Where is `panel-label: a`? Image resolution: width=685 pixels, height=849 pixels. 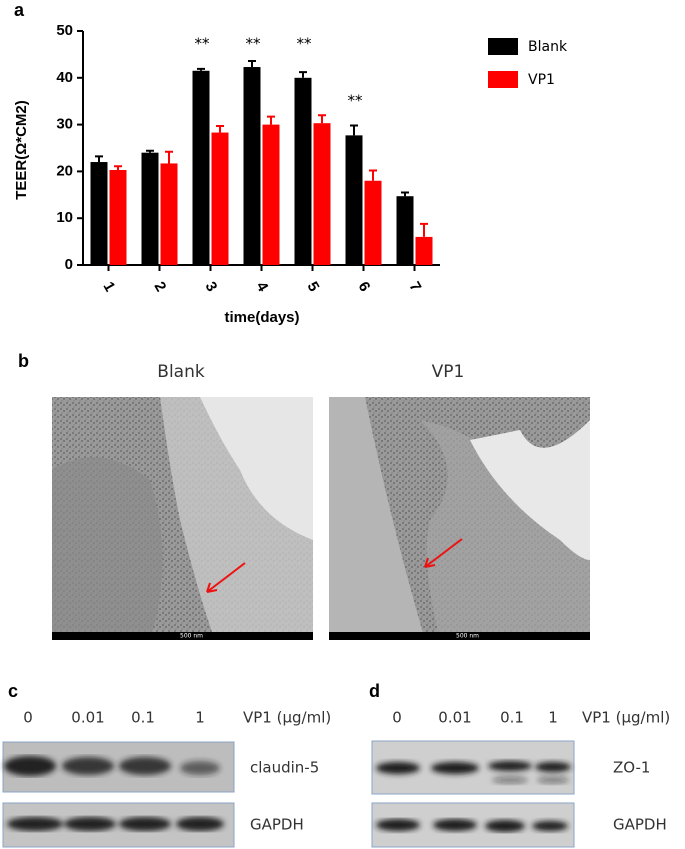
panel-label: a is located at coordinates (19, 10).